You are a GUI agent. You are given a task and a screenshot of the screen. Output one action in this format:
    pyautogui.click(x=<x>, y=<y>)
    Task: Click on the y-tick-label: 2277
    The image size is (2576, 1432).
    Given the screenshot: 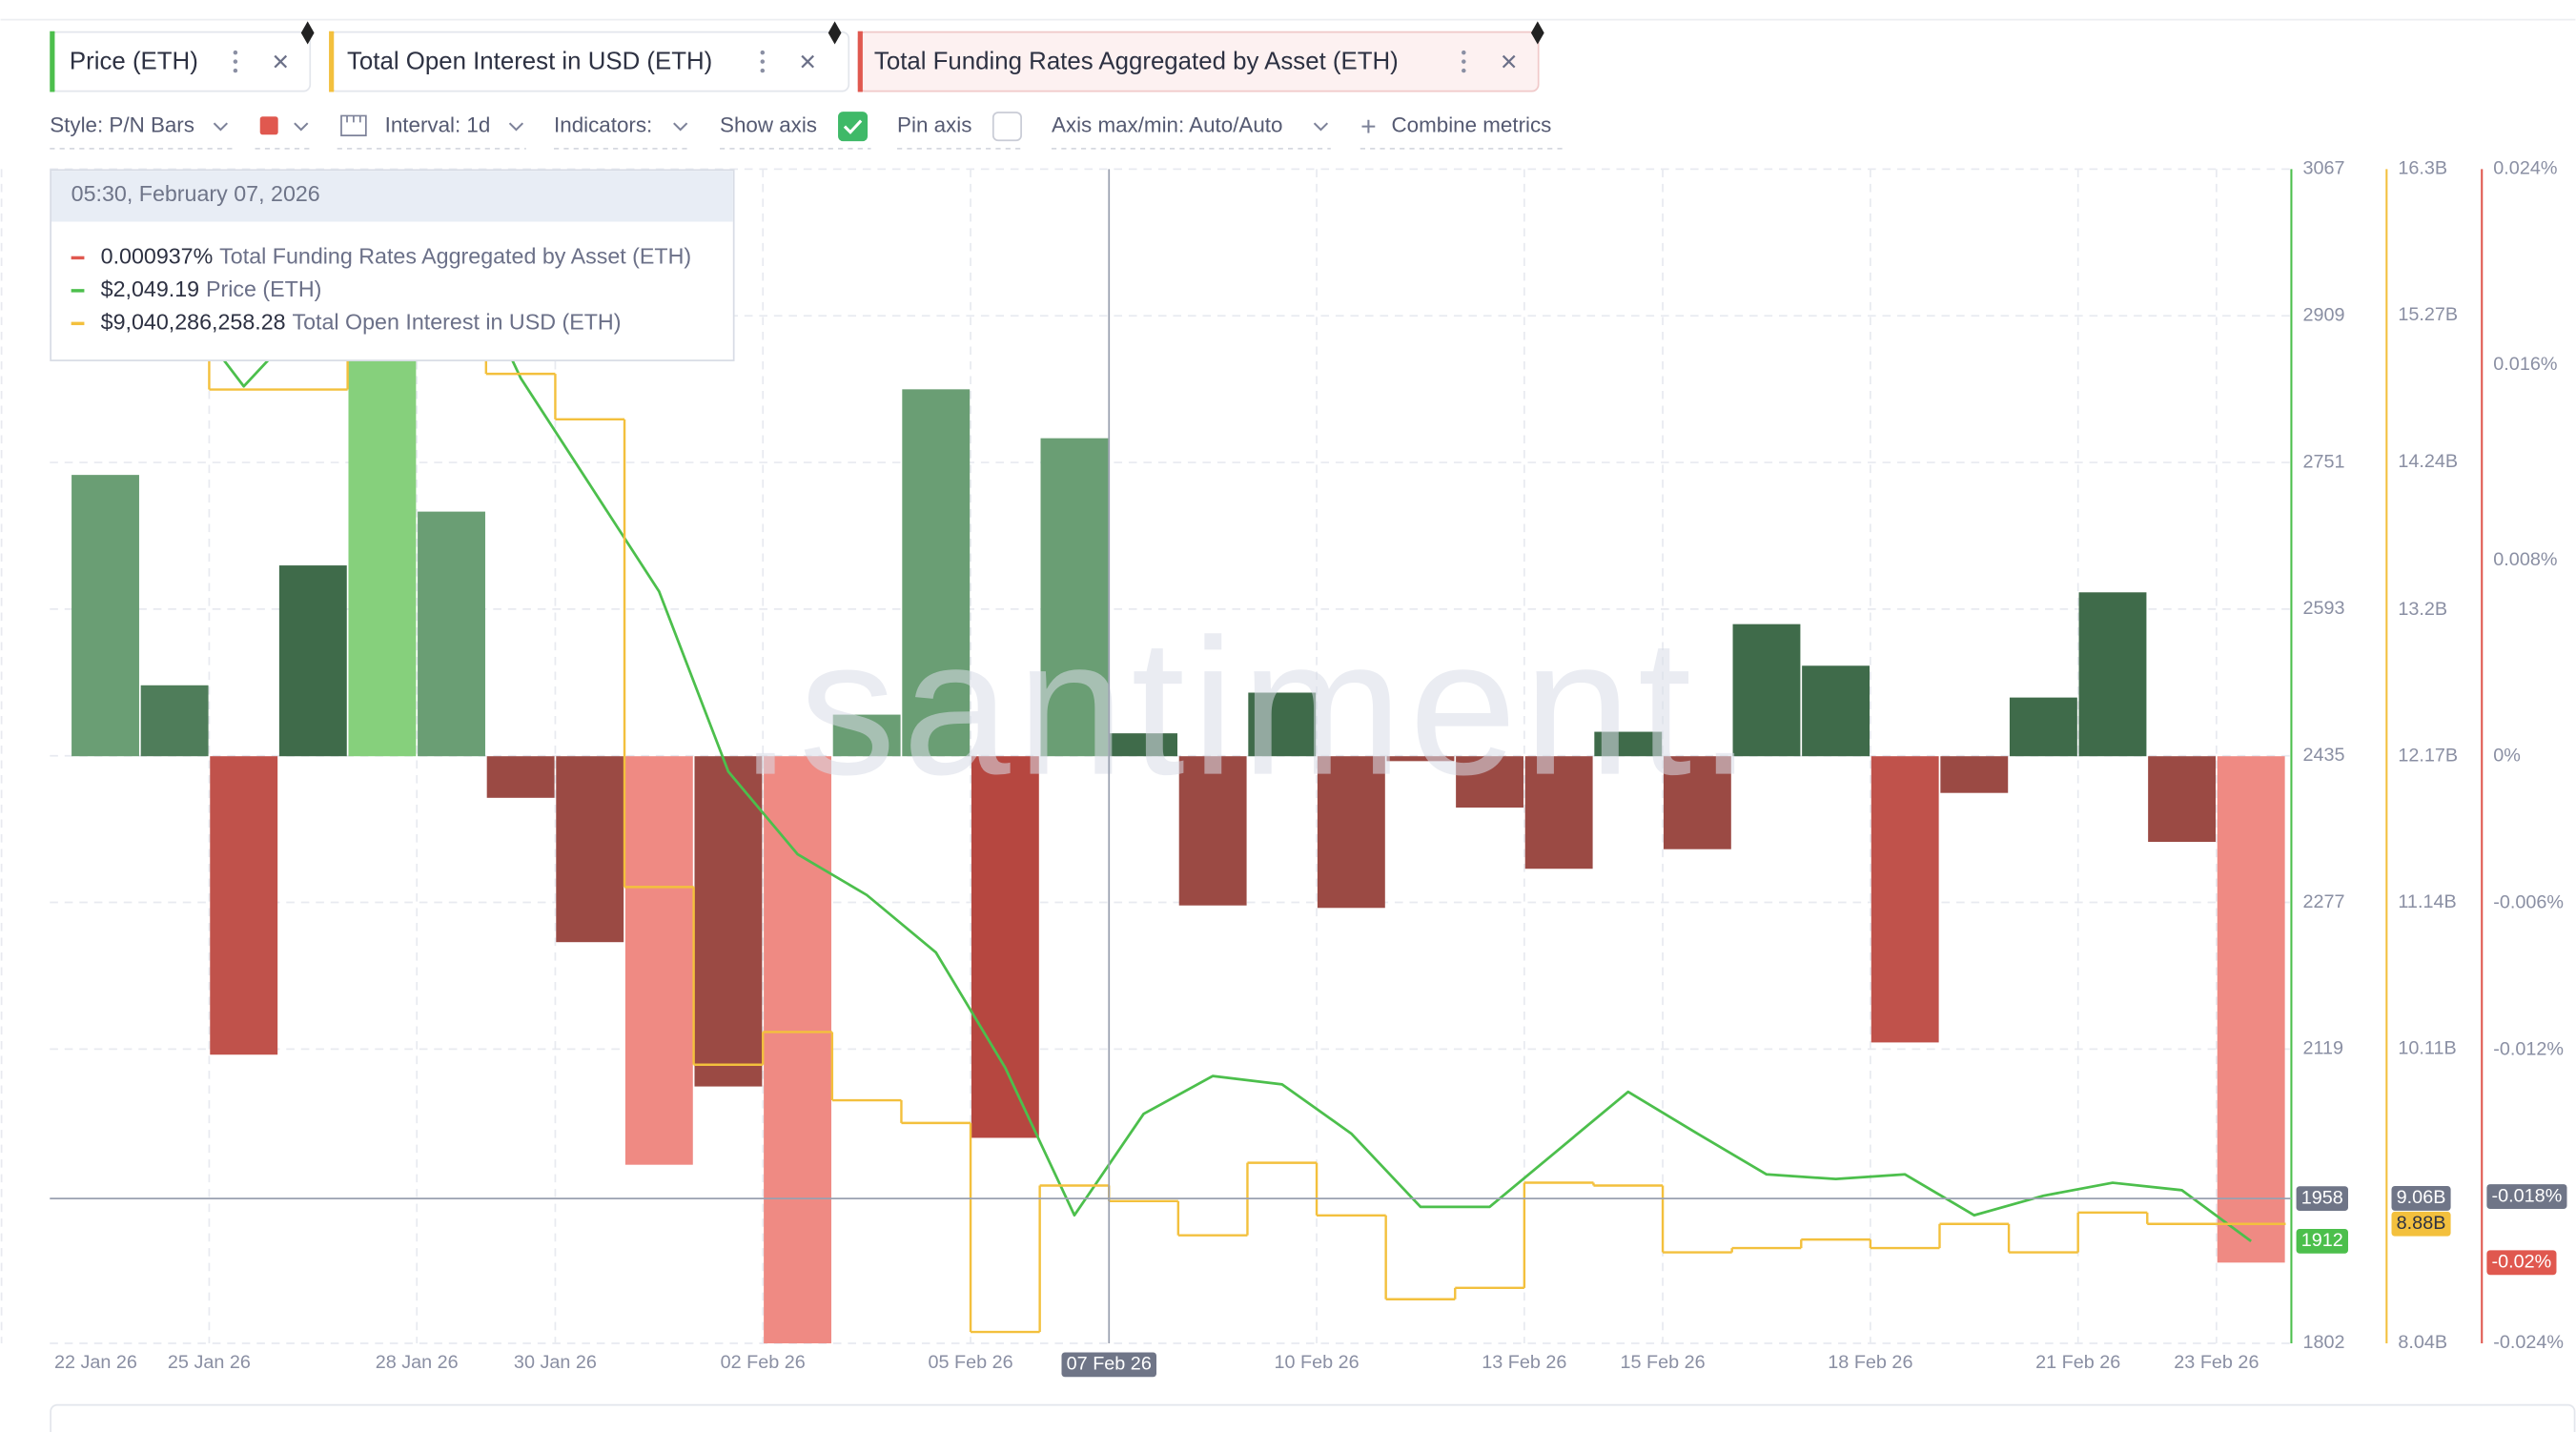 What is the action you would take?
    pyautogui.click(x=2323, y=901)
    